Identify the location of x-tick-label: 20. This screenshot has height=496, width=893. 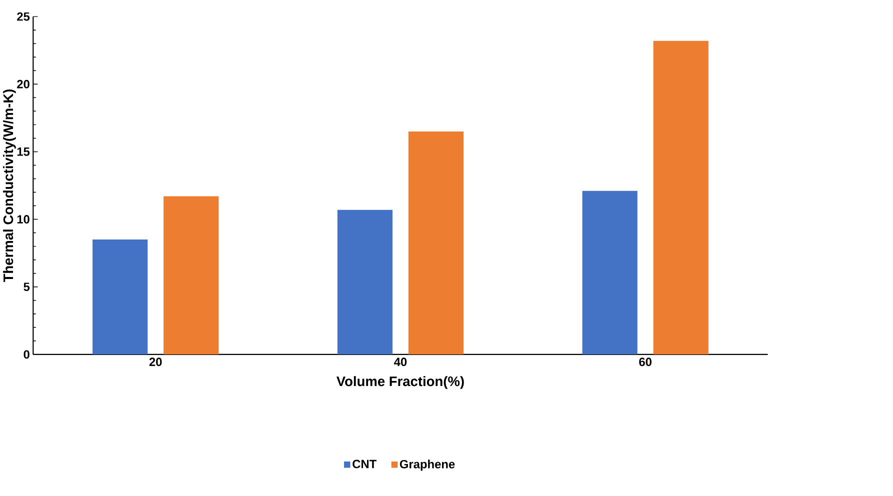
(155, 362).